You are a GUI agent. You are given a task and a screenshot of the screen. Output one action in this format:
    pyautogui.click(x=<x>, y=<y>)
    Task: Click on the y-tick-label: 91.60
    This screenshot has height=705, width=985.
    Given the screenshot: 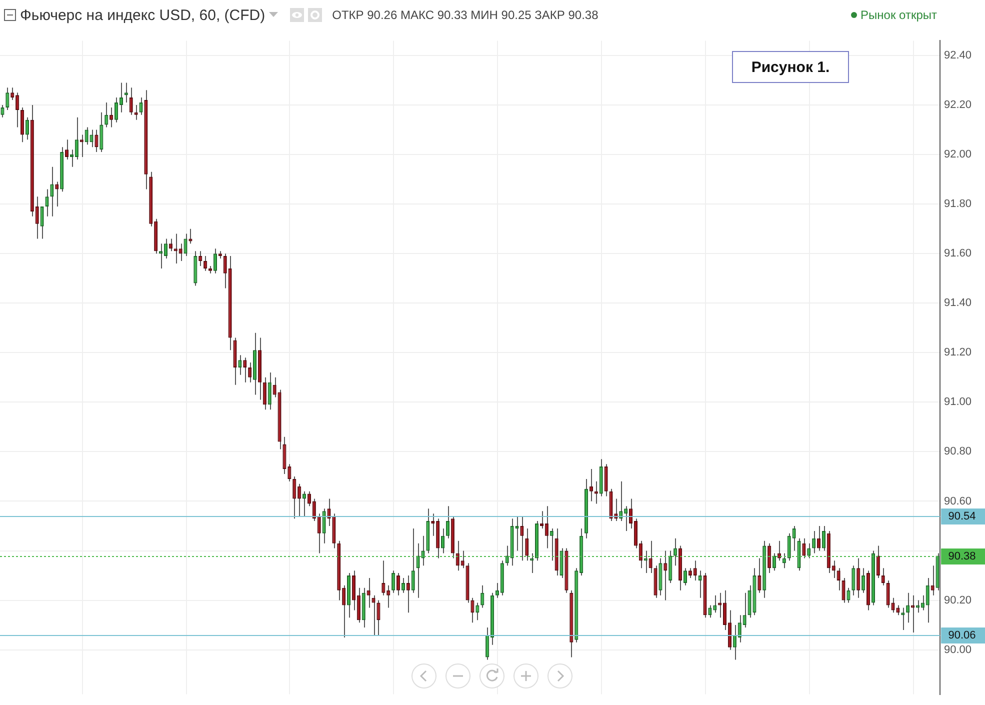 What is the action you would take?
    pyautogui.click(x=958, y=254)
    